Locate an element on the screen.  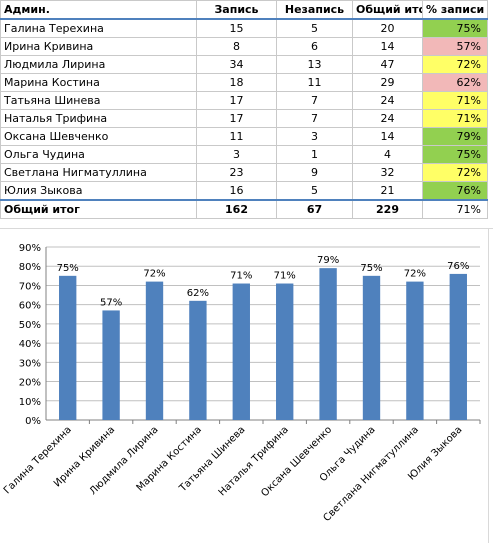
data-label: 79% is located at coordinates (328, 260).